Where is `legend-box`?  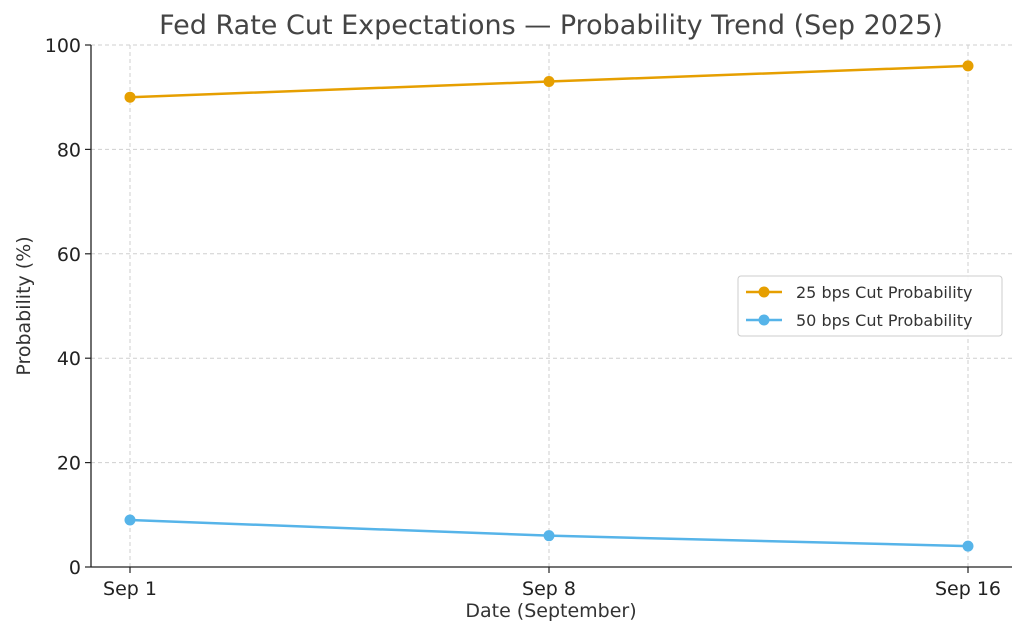
legend-box is located at coordinates (870, 306).